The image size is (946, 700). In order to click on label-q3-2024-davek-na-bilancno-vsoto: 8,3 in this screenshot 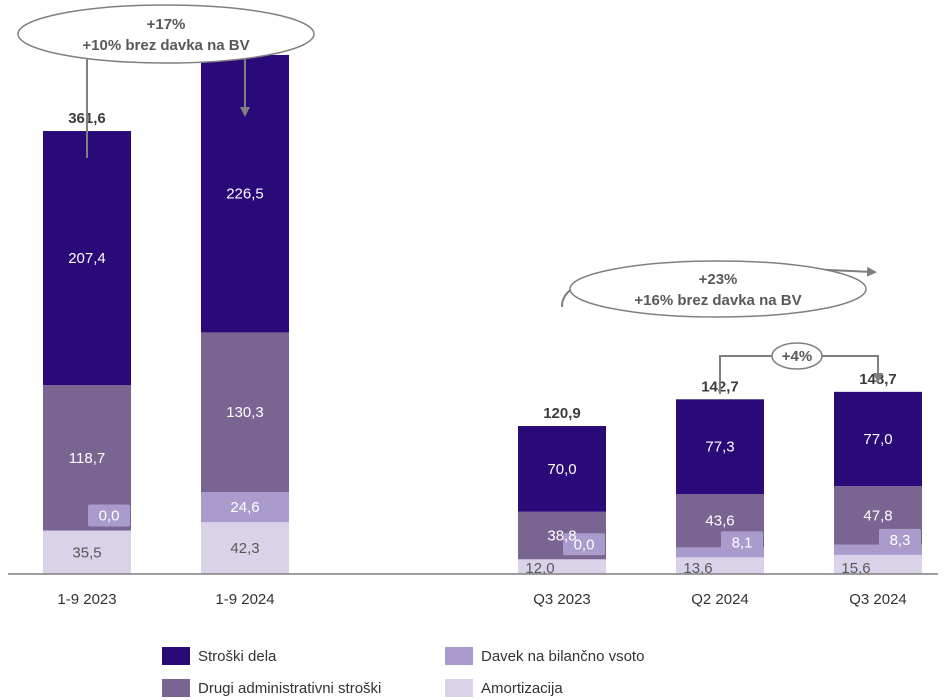, I will do `click(900, 540)`.